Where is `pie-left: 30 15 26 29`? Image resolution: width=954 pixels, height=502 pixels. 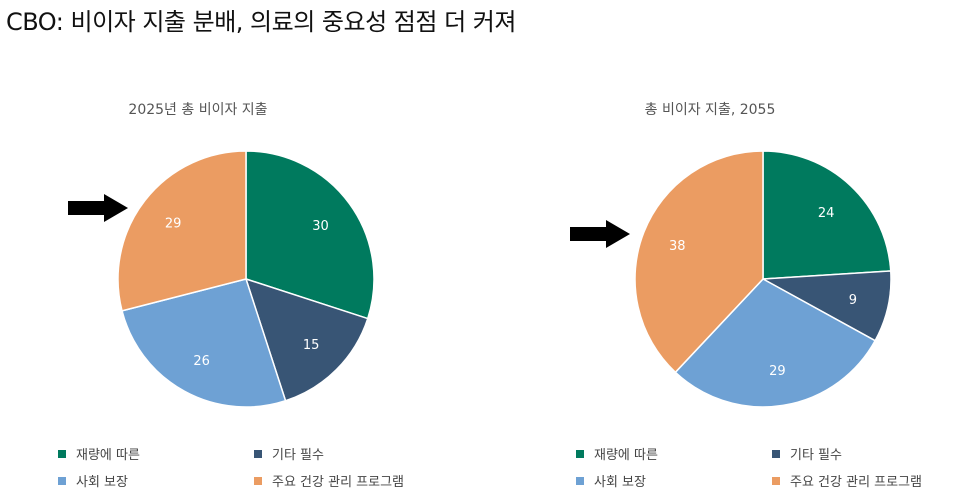 pie-left: 30 15 26 29 is located at coordinates (246, 279).